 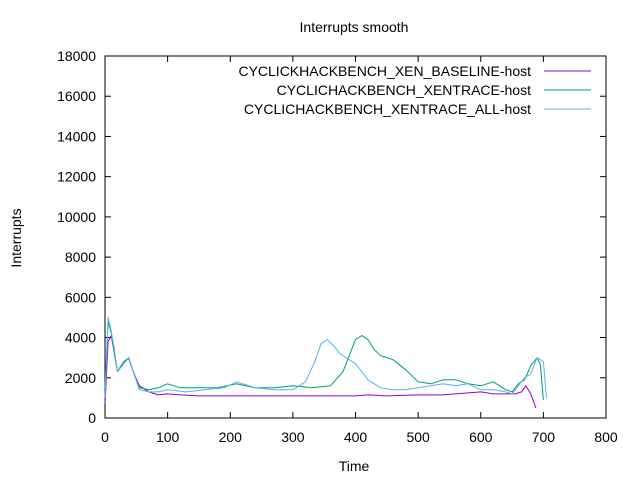 What do you see at coordinates (76, 217) in the screenshot?
I see `y-tick-label: 10000` at bounding box center [76, 217].